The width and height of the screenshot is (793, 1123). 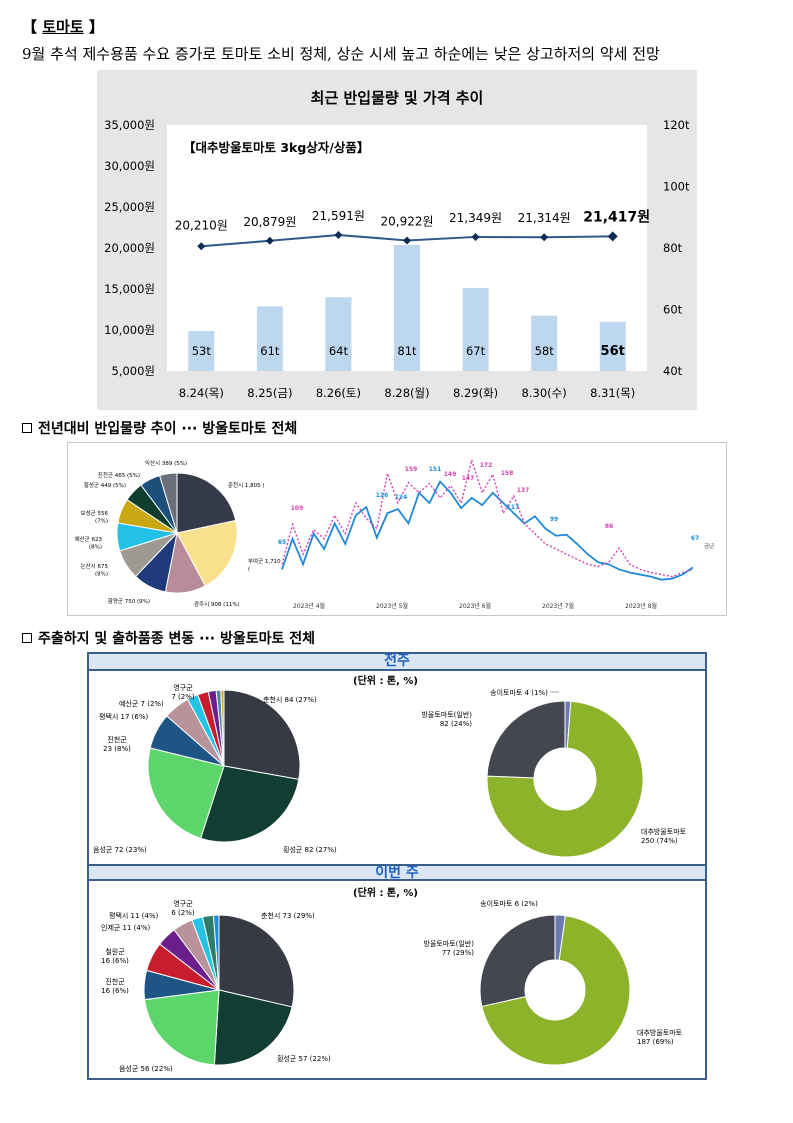 What do you see at coordinates (27, 638) in the screenshot?
I see `checkbox-icon` at bounding box center [27, 638].